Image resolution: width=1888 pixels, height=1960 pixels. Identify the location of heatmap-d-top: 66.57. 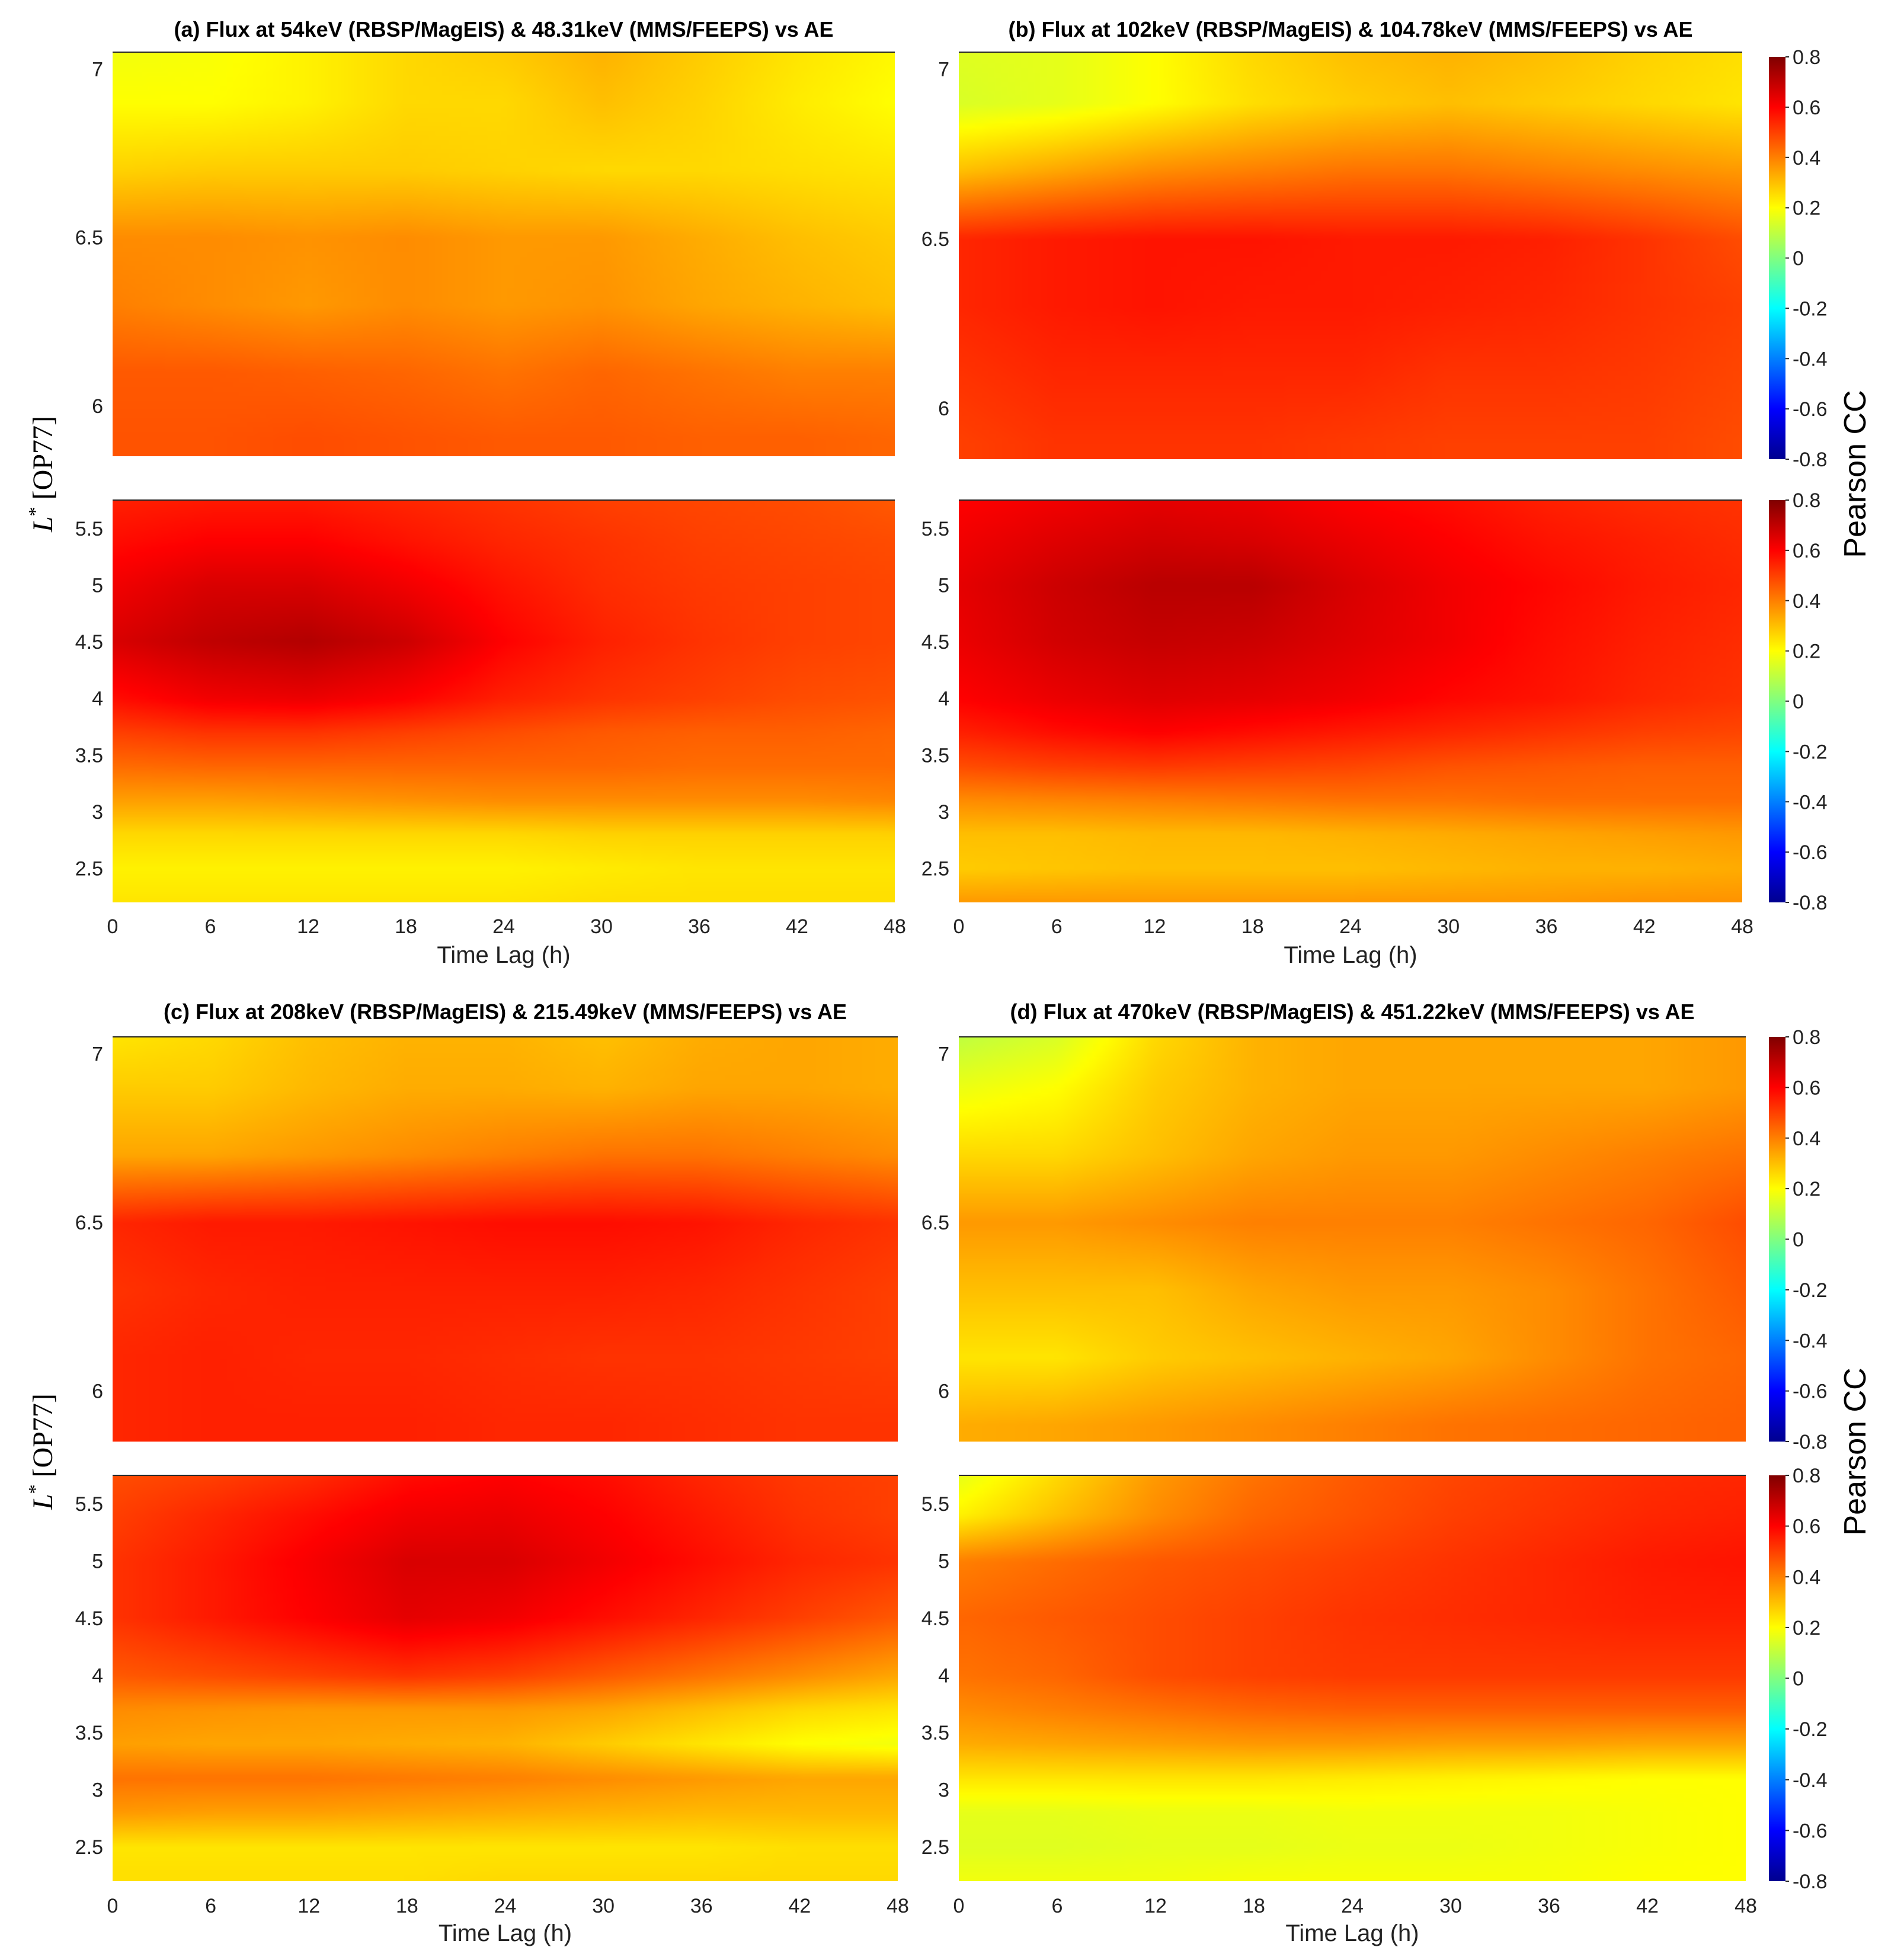
(1333, 1239).